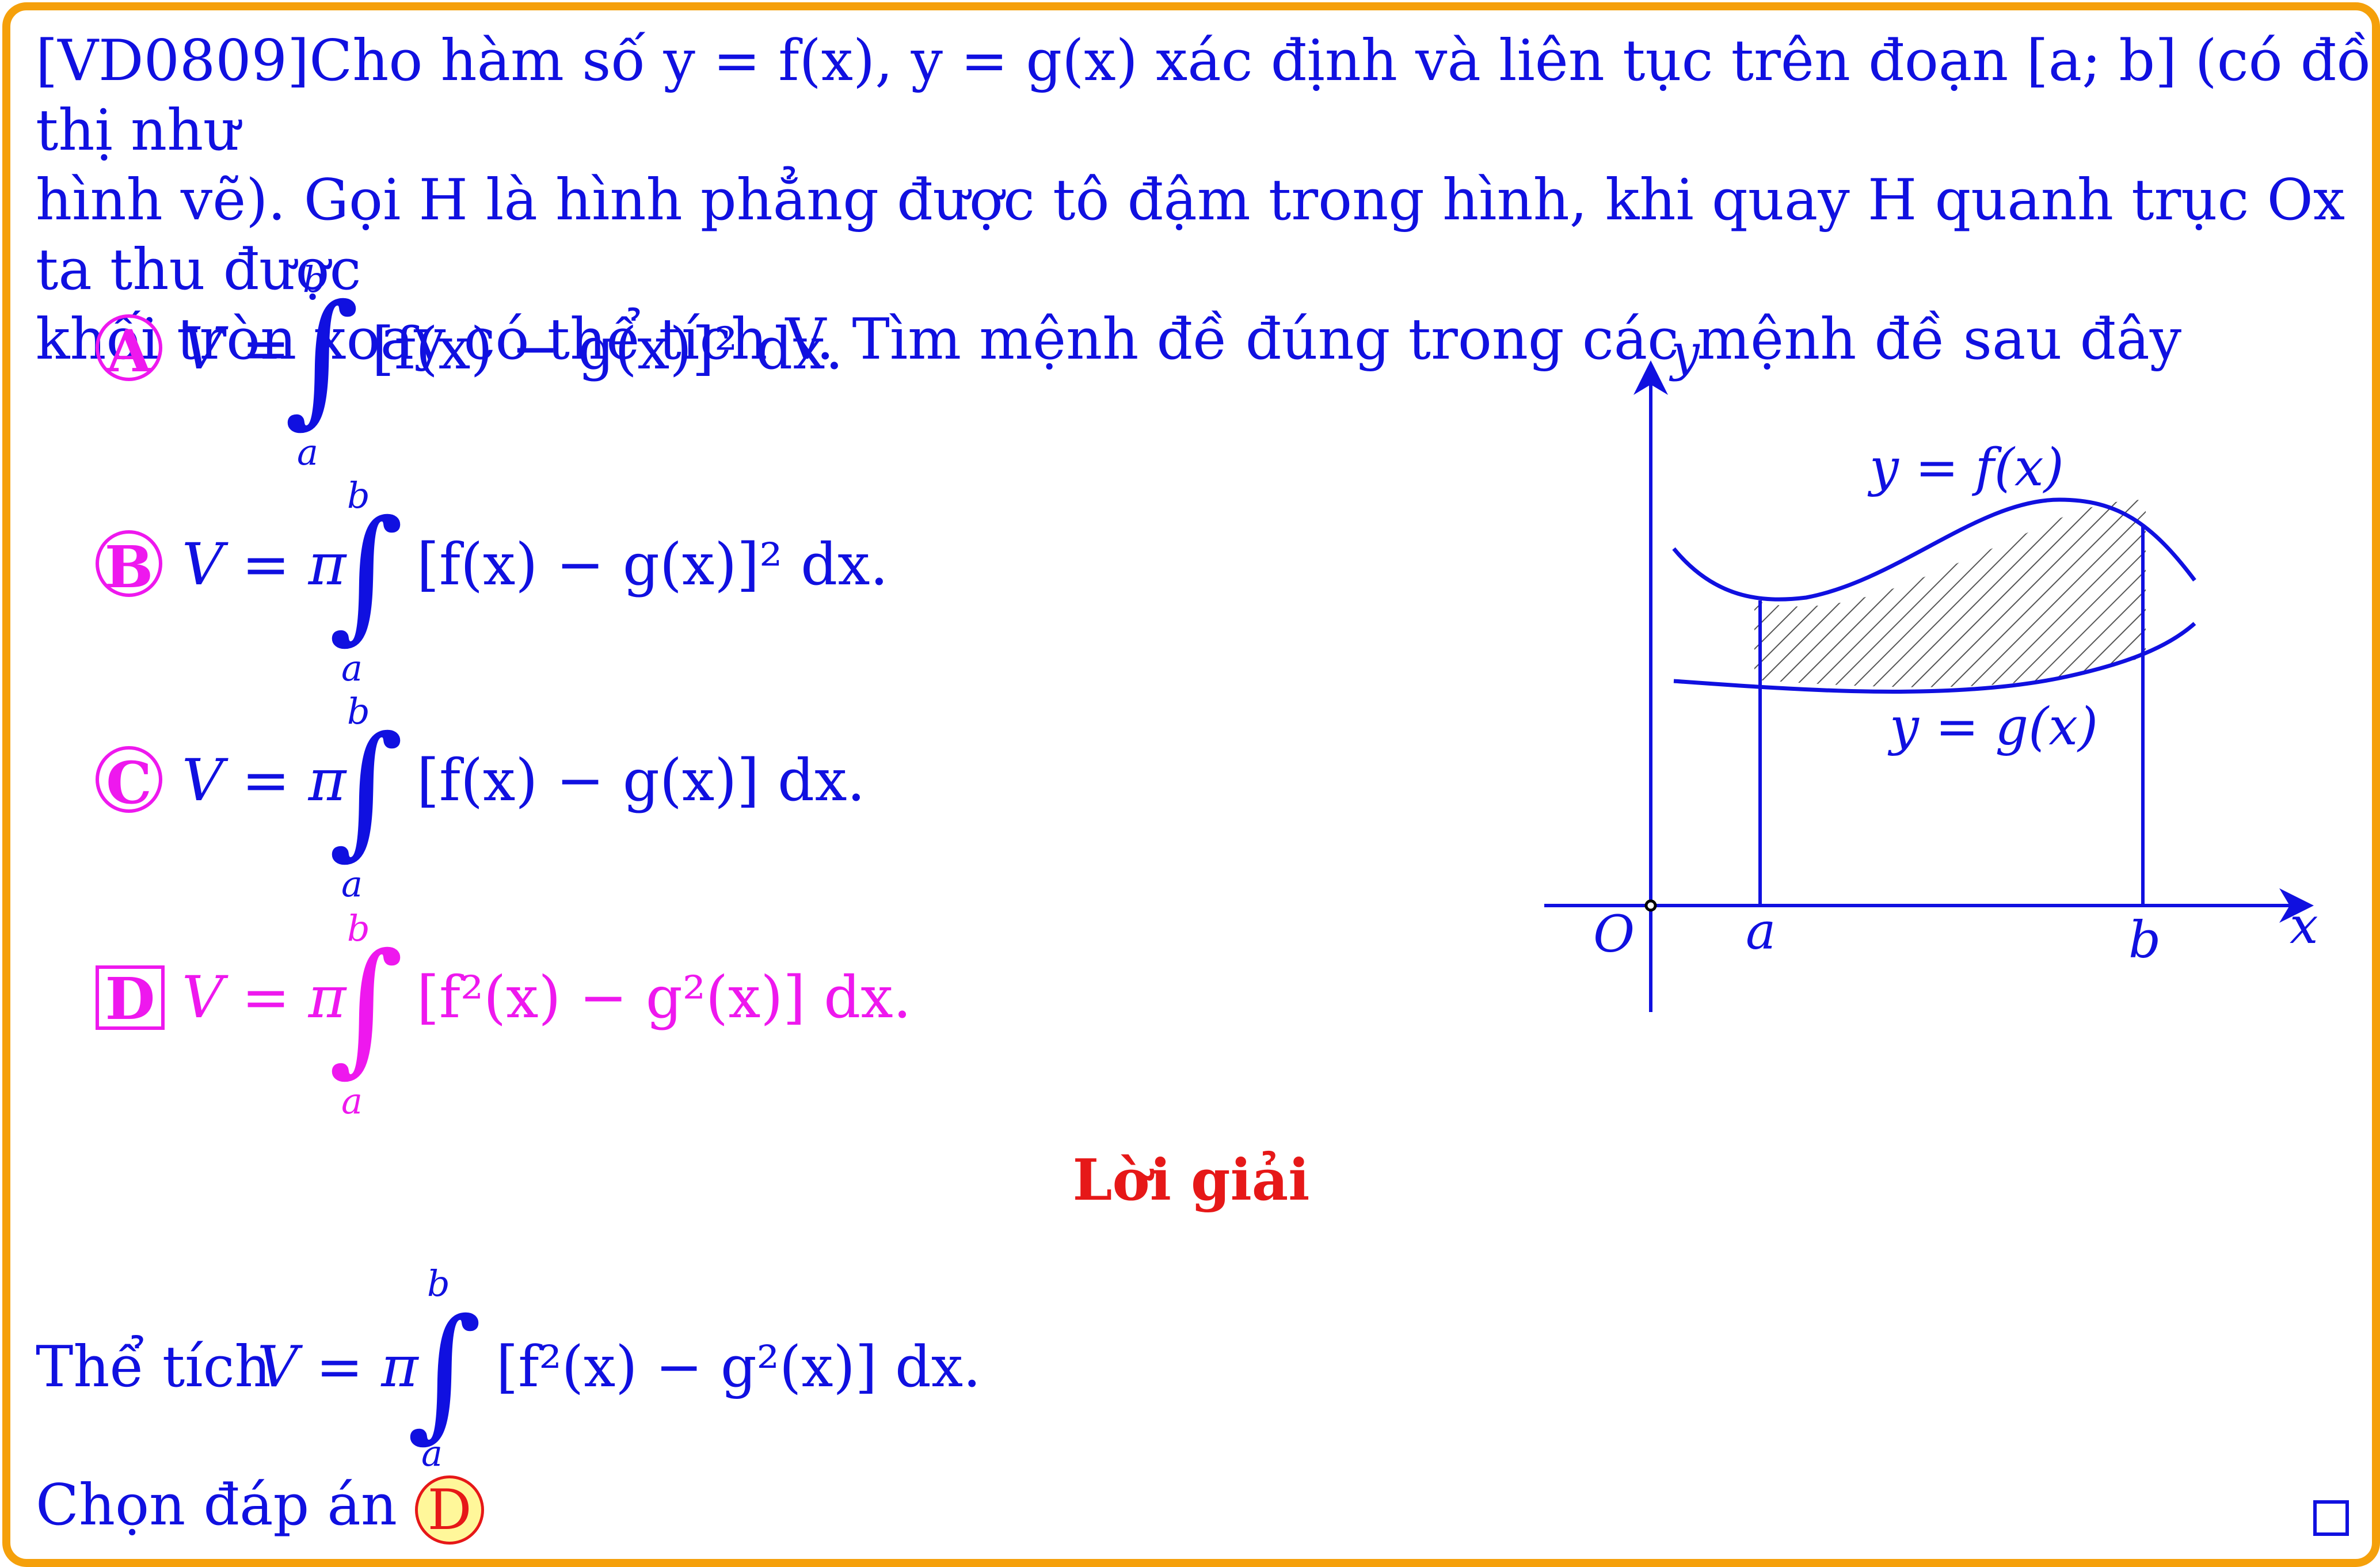  What do you see at coordinates (1934, 550) in the screenshot?
I see `curve-f` at bounding box center [1934, 550].